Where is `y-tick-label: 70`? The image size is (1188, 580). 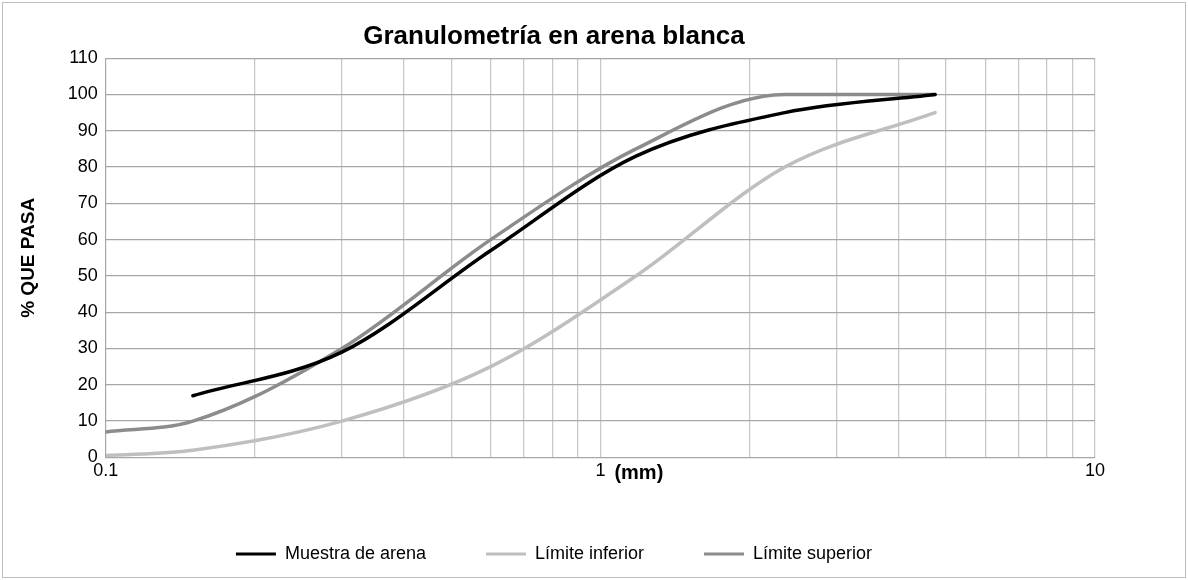
y-tick-label: 70 is located at coordinates (87, 202).